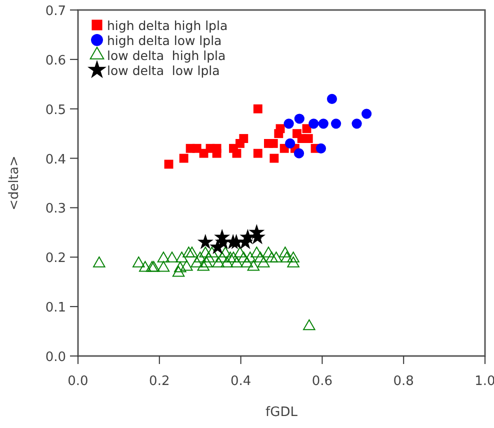 The width and height of the screenshot is (494, 428). I want to click on y-tick-label: 0.7, so click(55, 11).